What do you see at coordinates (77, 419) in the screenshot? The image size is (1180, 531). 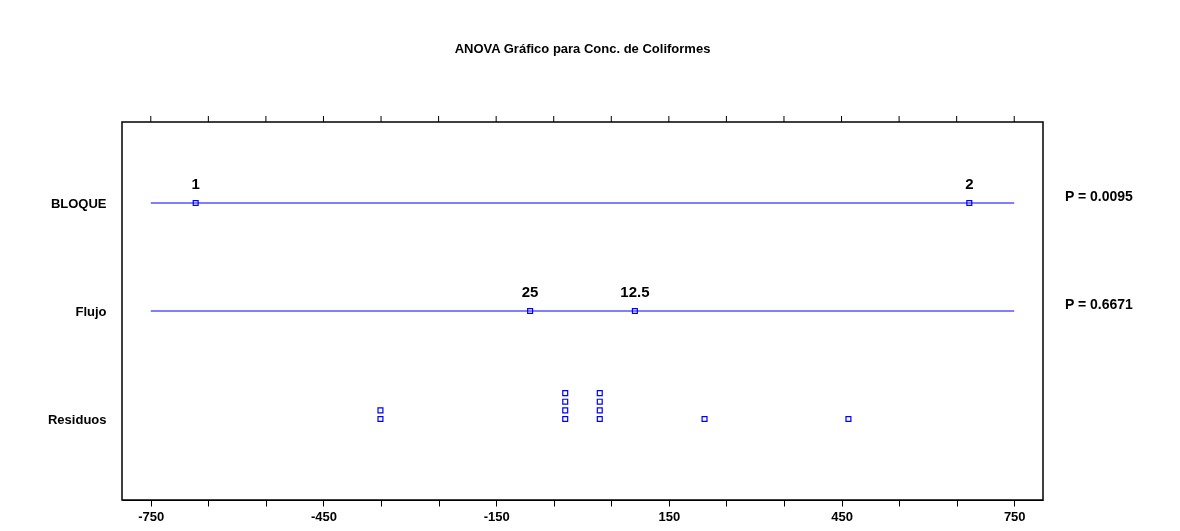 I see `y-tick-label: Residuos` at bounding box center [77, 419].